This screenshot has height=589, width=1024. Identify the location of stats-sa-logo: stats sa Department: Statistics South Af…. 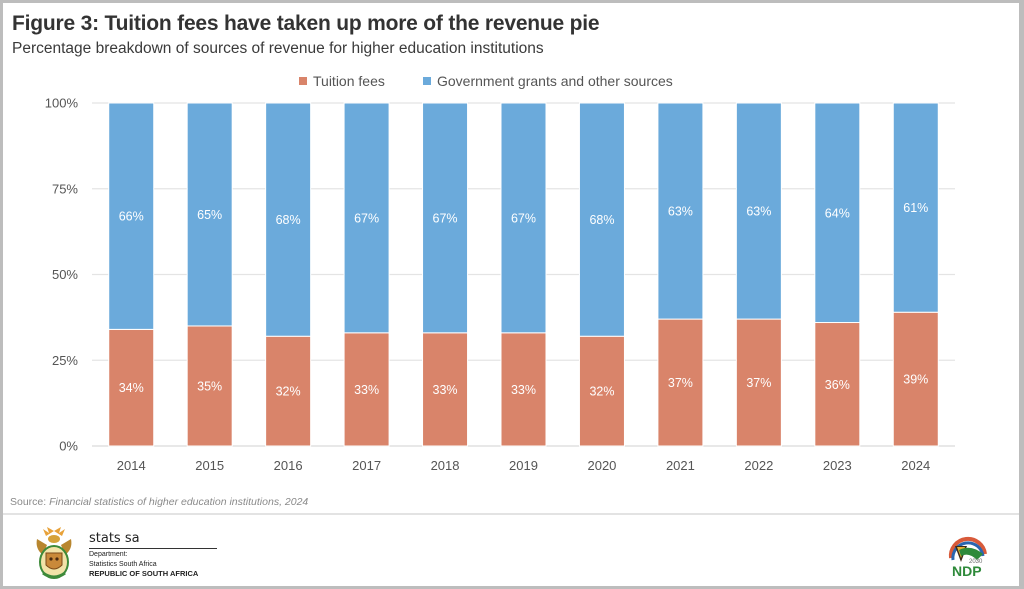
(125, 553).